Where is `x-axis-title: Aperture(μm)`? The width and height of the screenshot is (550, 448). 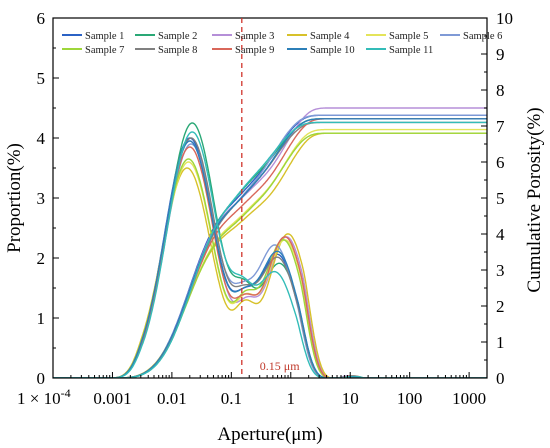 x-axis-title: Aperture(μm) is located at coordinates (269, 434).